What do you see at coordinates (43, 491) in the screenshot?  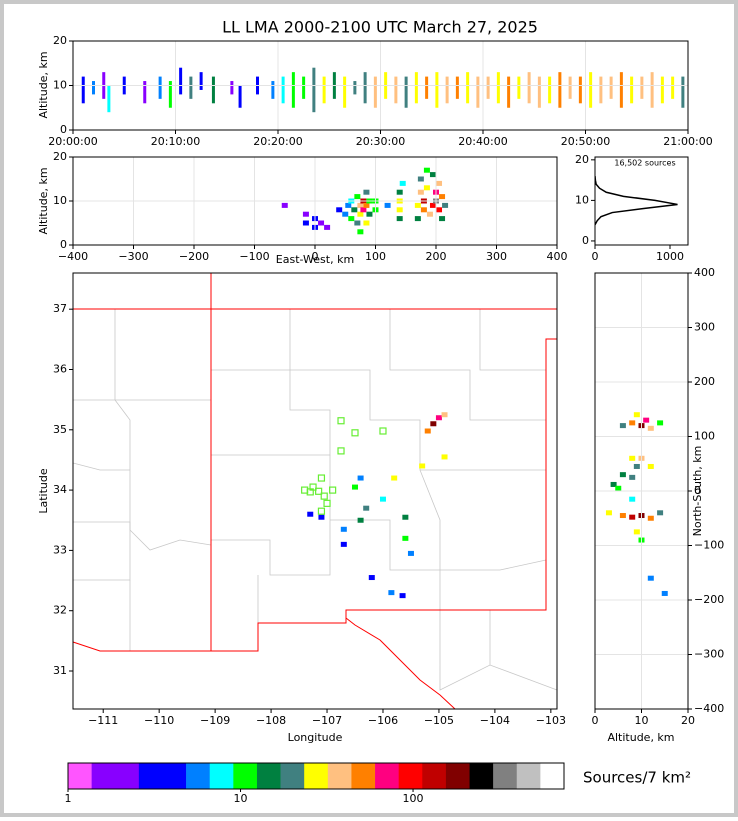 I see `y-axis-label: Latitude` at bounding box center [43, 491].